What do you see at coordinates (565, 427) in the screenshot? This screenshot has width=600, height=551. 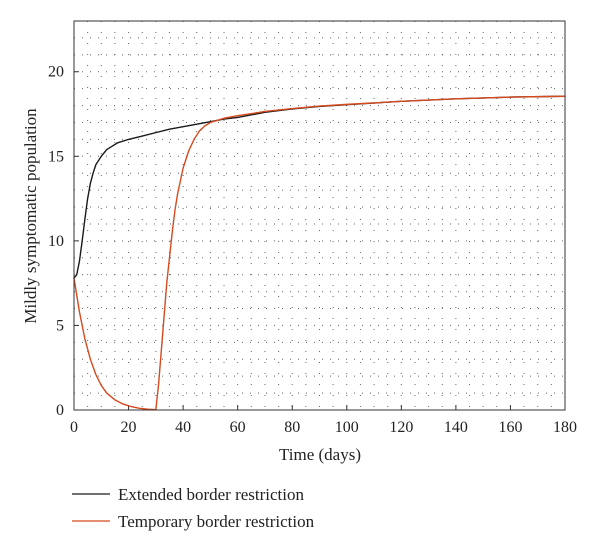 I see `x-tick-label: 180` at bounding box center [565, 427].